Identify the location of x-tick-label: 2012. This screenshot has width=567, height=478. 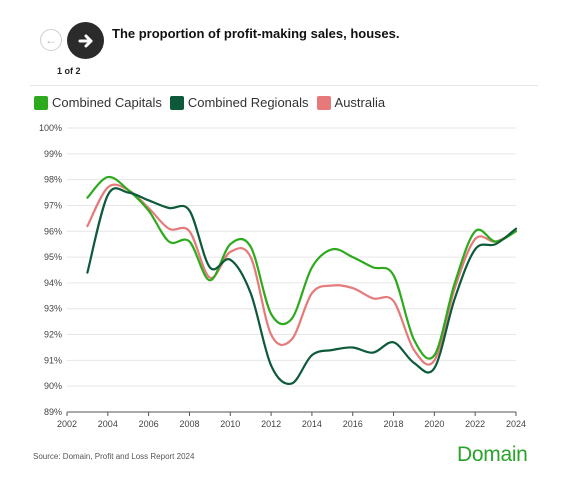
(271, 424).